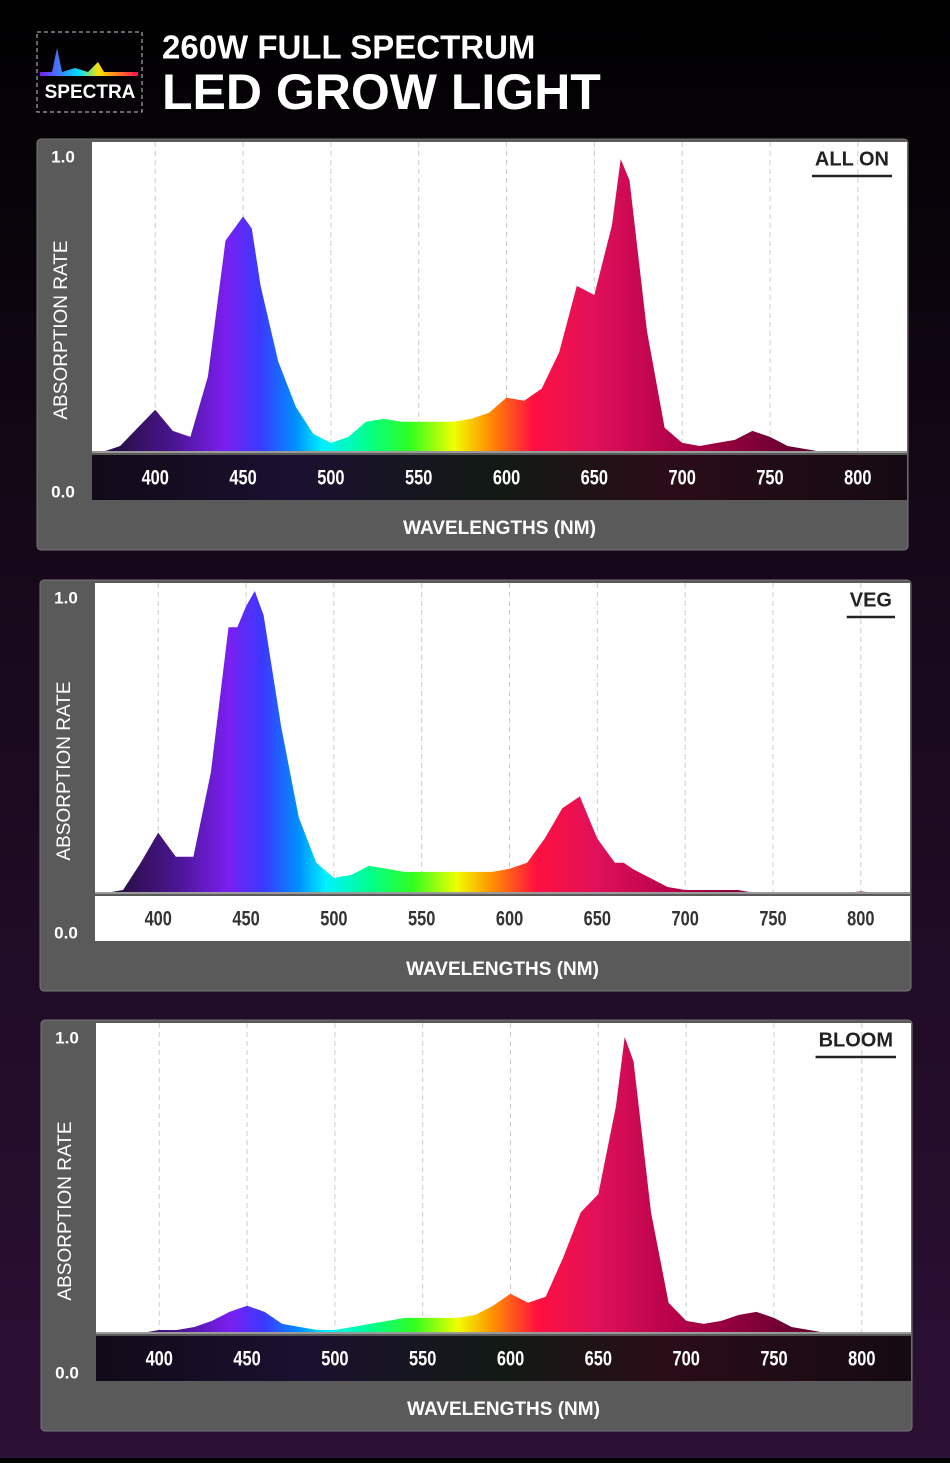 Image resolution: width=950 pixels, height=1463 pixels. Describe the element at coordinates (90, 92) in the screenshot. I see `brand: SPECTRA` at that location.